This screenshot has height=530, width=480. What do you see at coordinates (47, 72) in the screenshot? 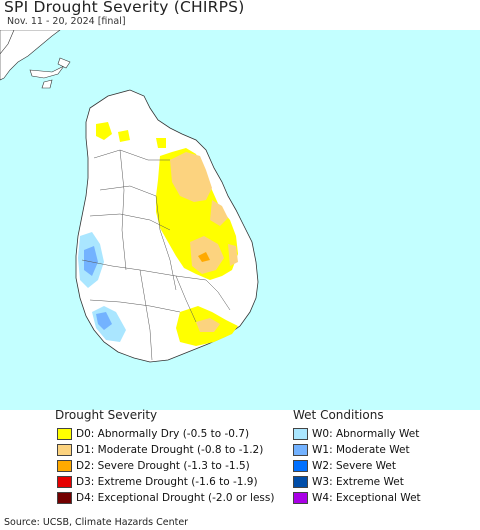
I see `mannar-island` at bounding box center [47, 72].